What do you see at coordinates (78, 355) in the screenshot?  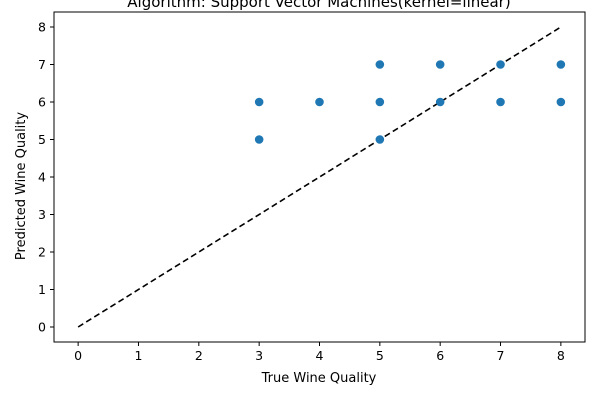 I see `x-tick-label: 0` at bounding box center [78, 355].